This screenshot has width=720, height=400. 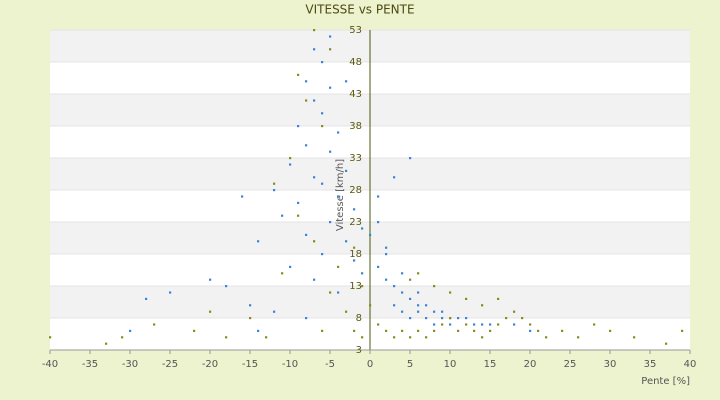 I want to click on y-tick-label: 3, so click(x=359, y=350).